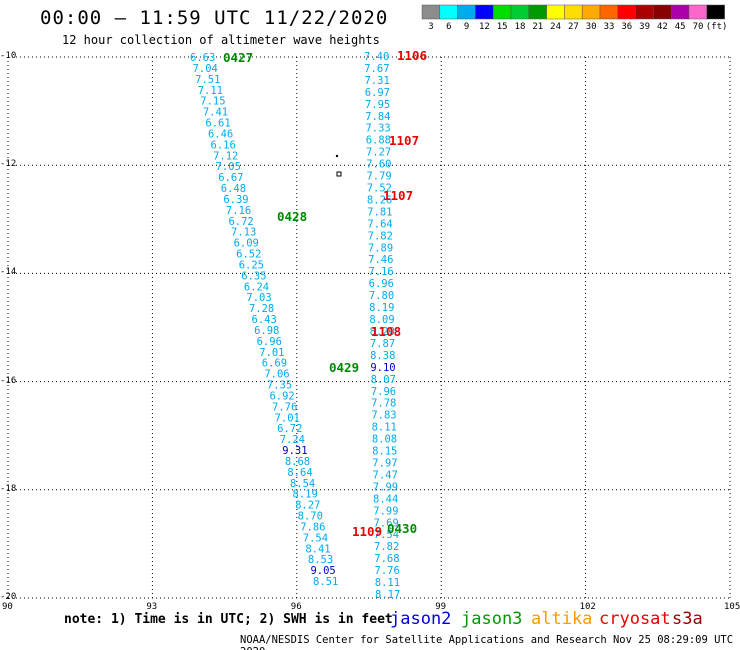 The image size is (740, 650). Describe the element at coordinates (382, 356) in the screenshot. I see `track-right-value: 8.38` at that location.